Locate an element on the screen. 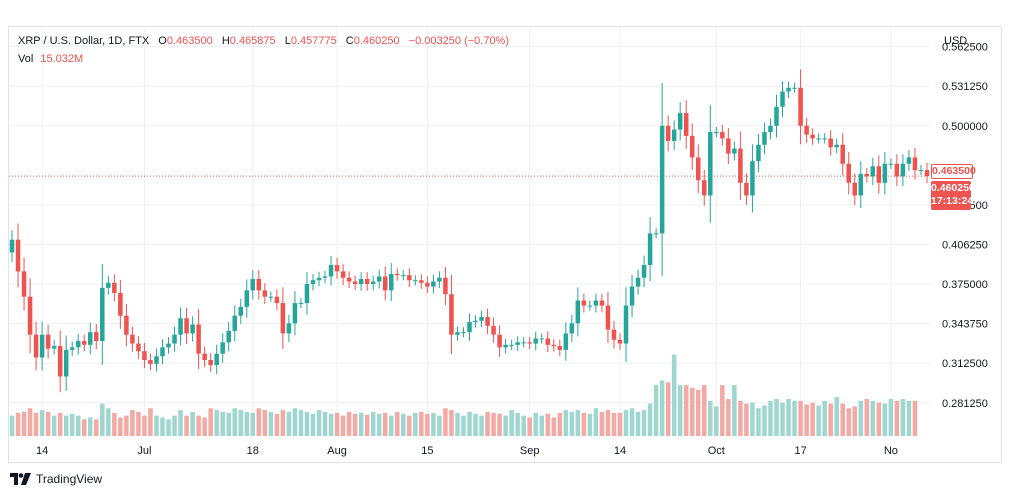 Image resolution: width=1012 pixels, height=498 pixels. time-tick-label: 15 is located at coordinates (427, 451).